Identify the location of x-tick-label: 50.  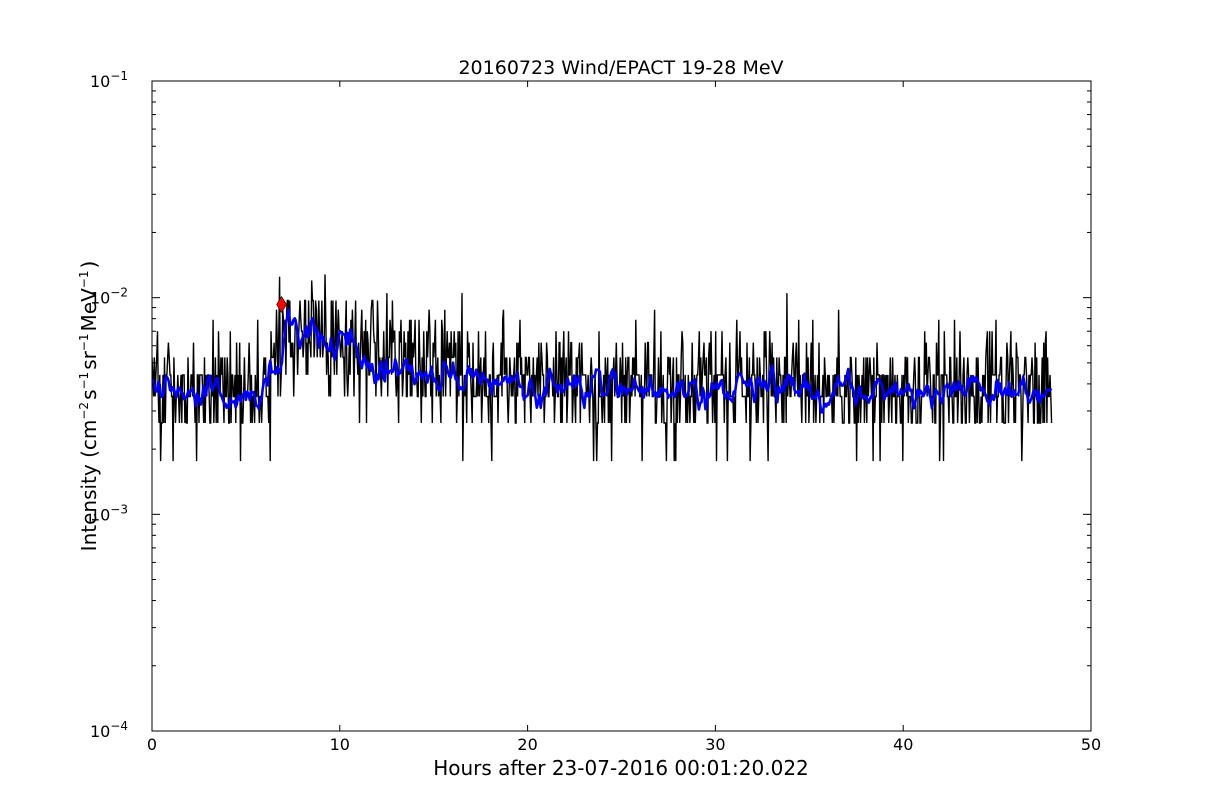
(1091, 744).